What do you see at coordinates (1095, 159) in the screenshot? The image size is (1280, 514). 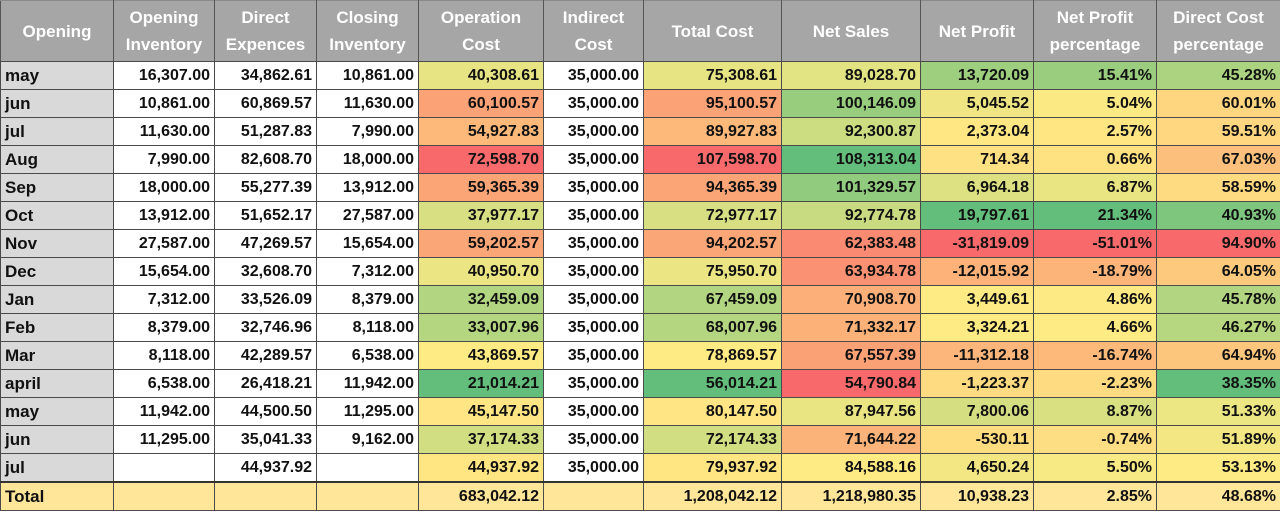 I see `cell-net-profit-percentage: 0.66%` at bounding box center [1095, 159].